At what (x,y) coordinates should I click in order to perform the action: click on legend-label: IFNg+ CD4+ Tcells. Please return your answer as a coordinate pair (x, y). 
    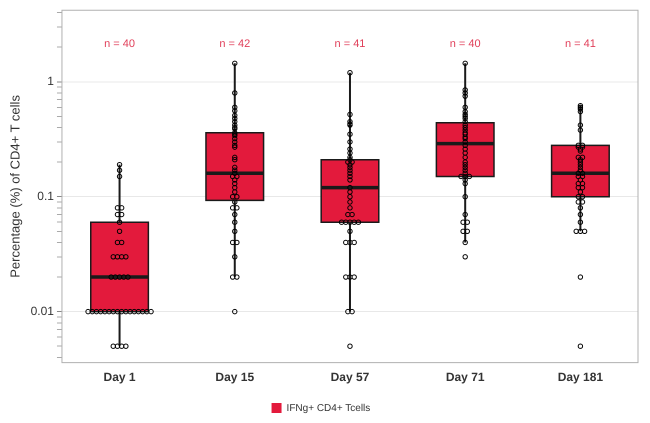
    Looking at the image, I should click on (328, 408).